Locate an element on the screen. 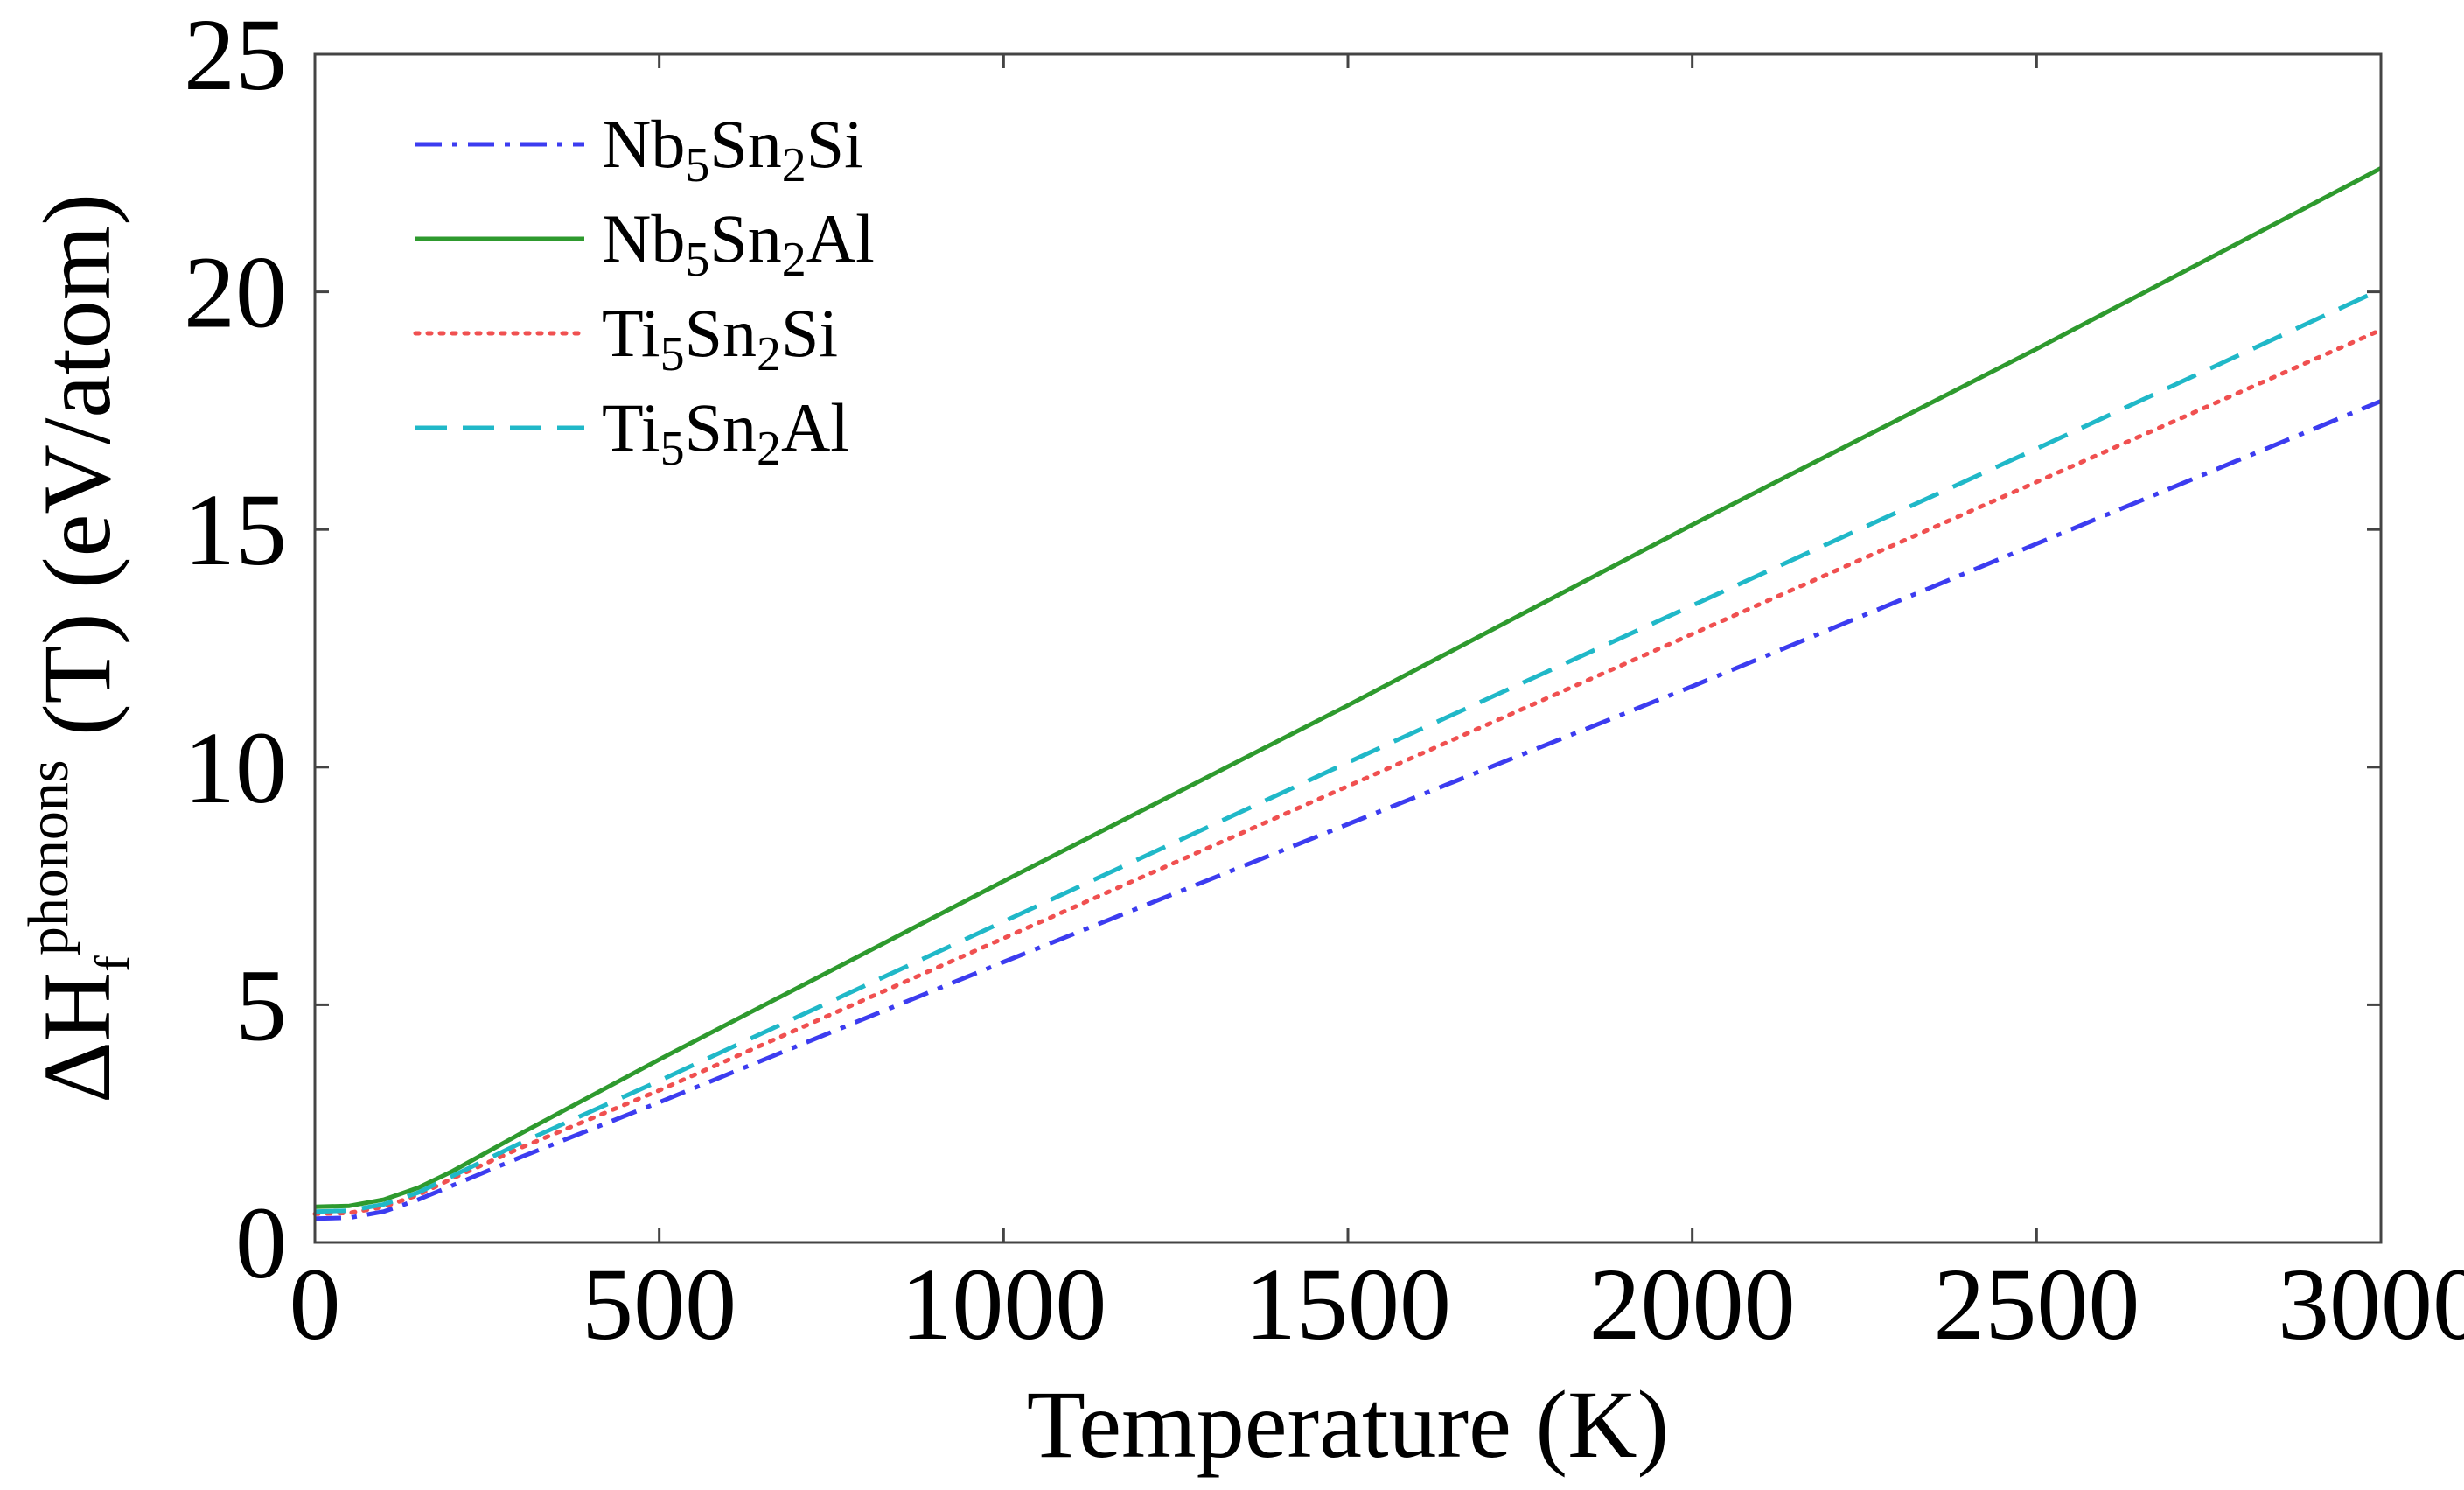  y-tick-label: 0 is located at coordinates (261, 1243).